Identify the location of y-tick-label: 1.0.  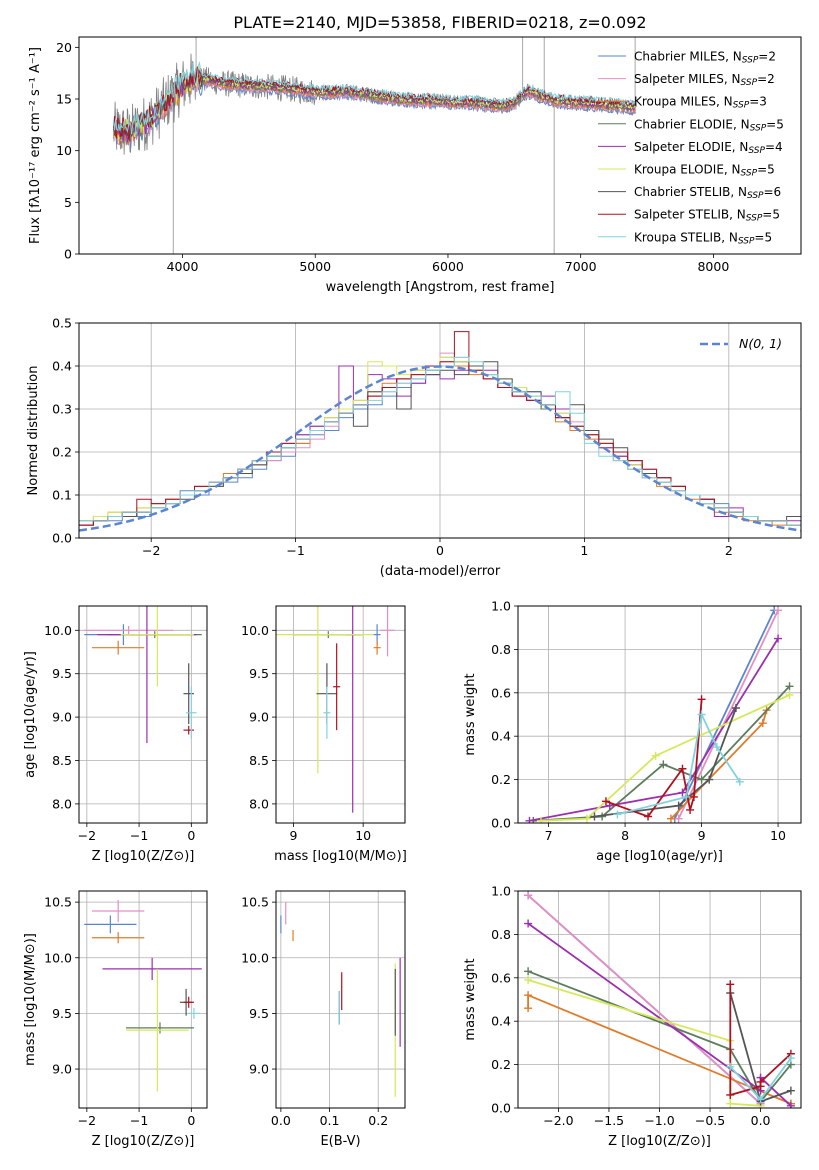
(501, 891).